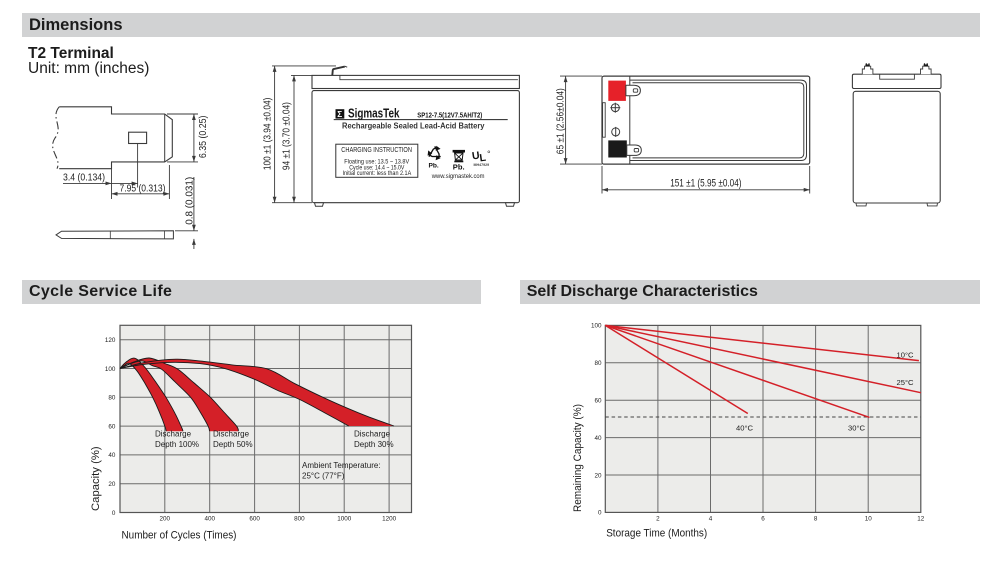  Describe the element at coordinates (475, 156) in the screenshot. I see `svg-text: U` at that location.